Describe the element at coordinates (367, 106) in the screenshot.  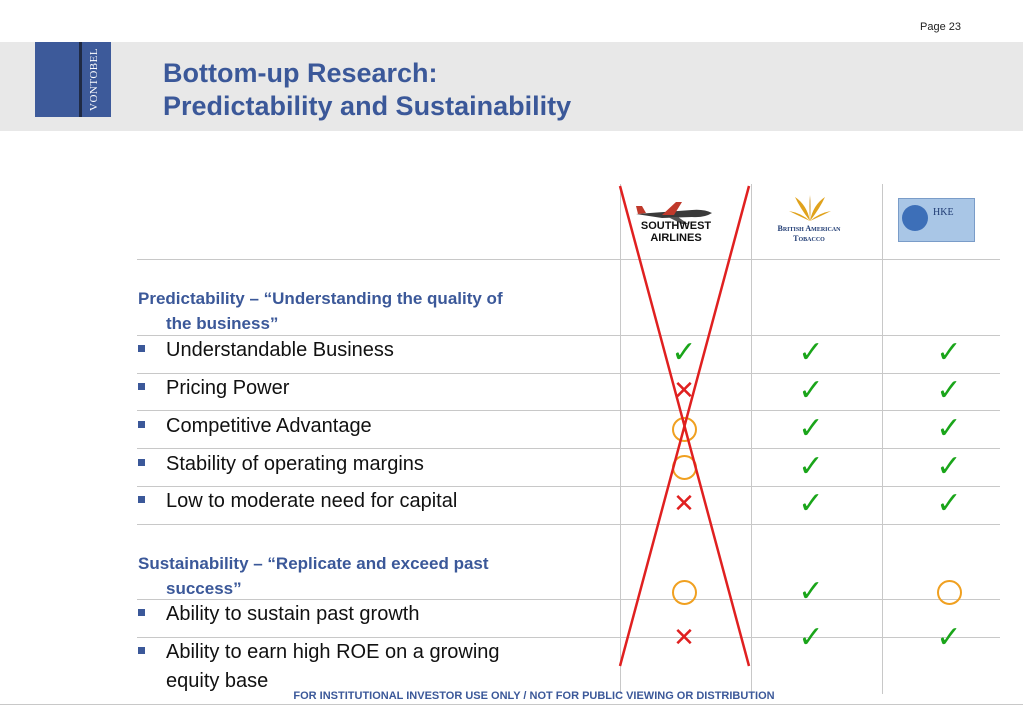
I see `title-line-2: Predictability and Sustainability` at that location.